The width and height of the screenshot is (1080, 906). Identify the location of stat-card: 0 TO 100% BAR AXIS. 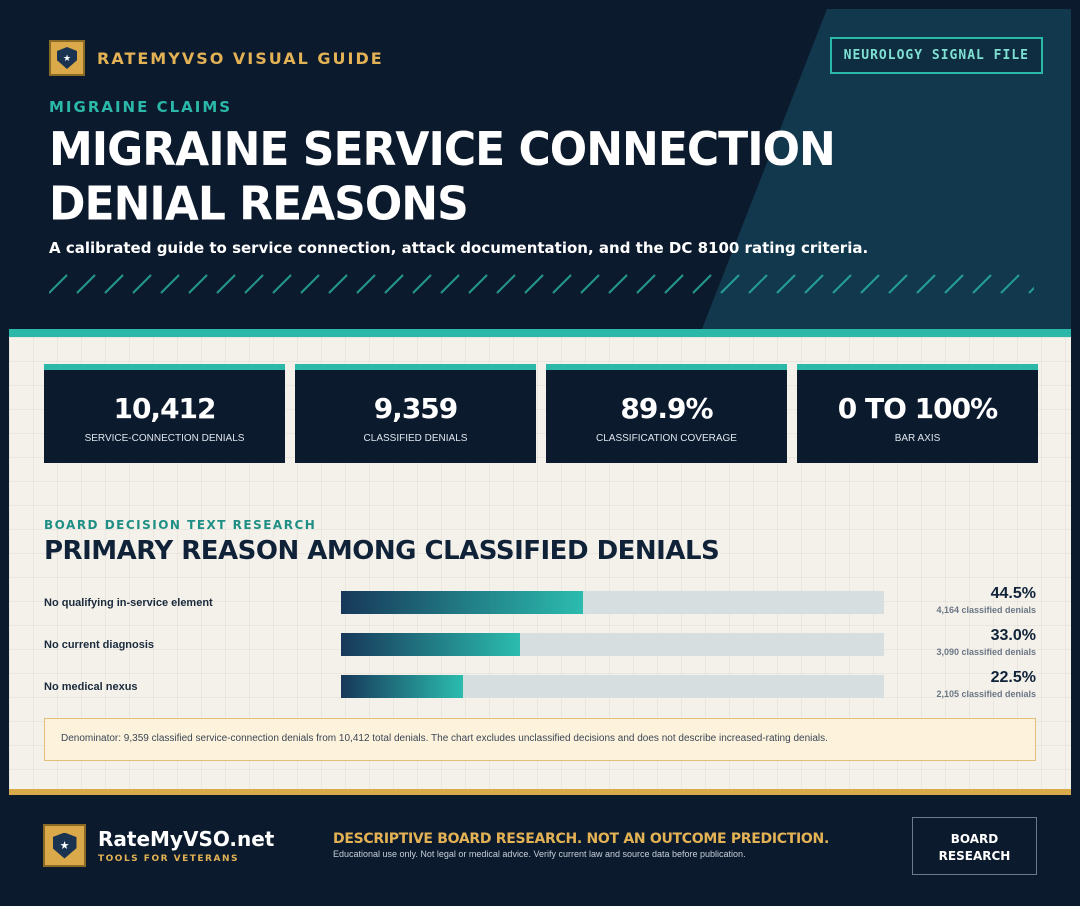
(917, 413).